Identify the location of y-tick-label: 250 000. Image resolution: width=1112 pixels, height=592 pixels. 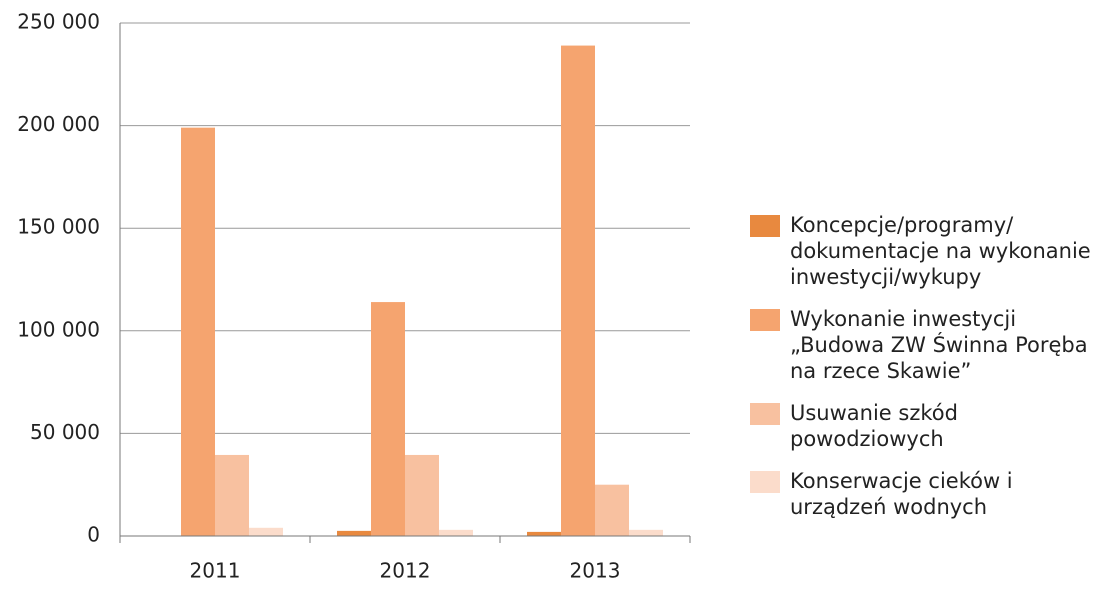
(58, 22).